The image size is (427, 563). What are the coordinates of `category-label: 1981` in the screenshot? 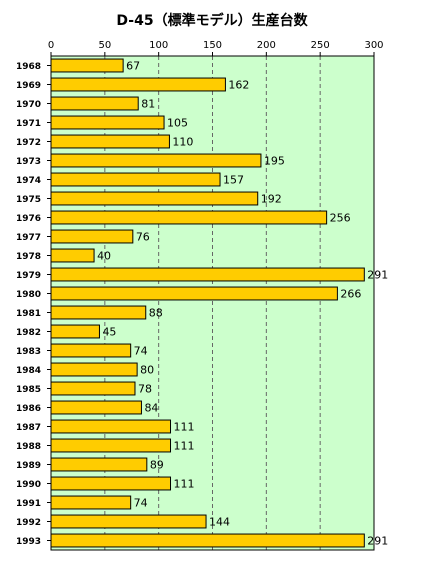 It's located at (28, 314).